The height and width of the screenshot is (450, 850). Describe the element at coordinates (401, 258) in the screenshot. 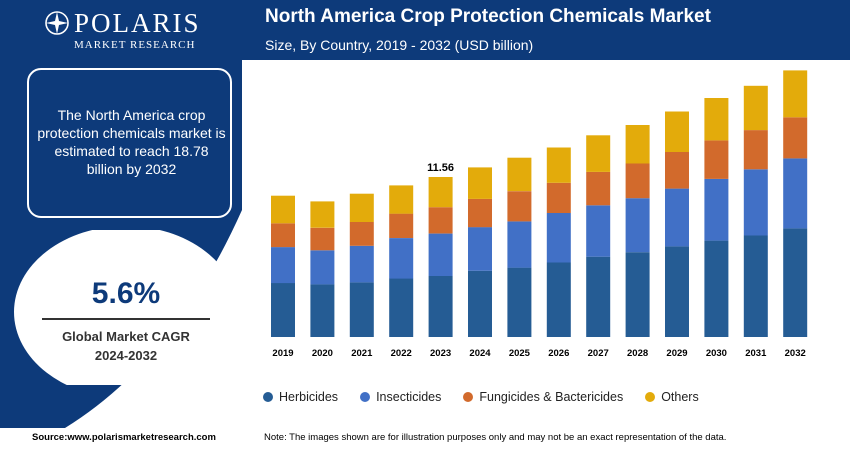

I see `bar-2022-insecticides` at that location.